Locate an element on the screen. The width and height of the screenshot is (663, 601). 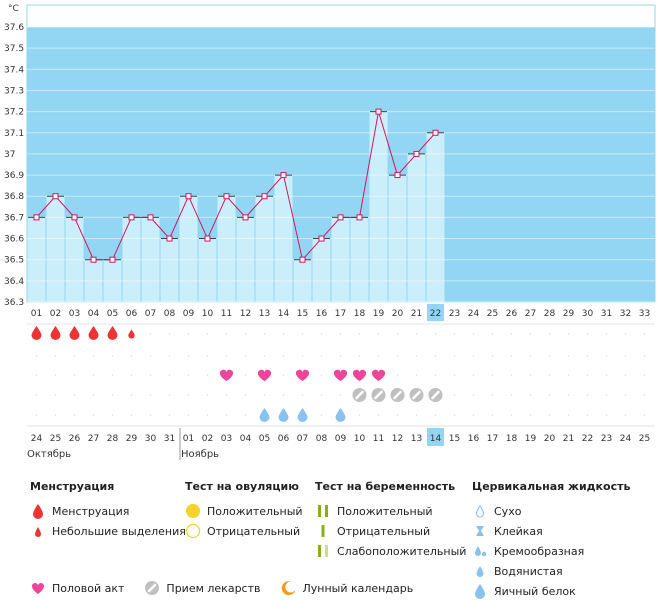
y-tick-label: 36.3 is located at coordinates (14, 303).